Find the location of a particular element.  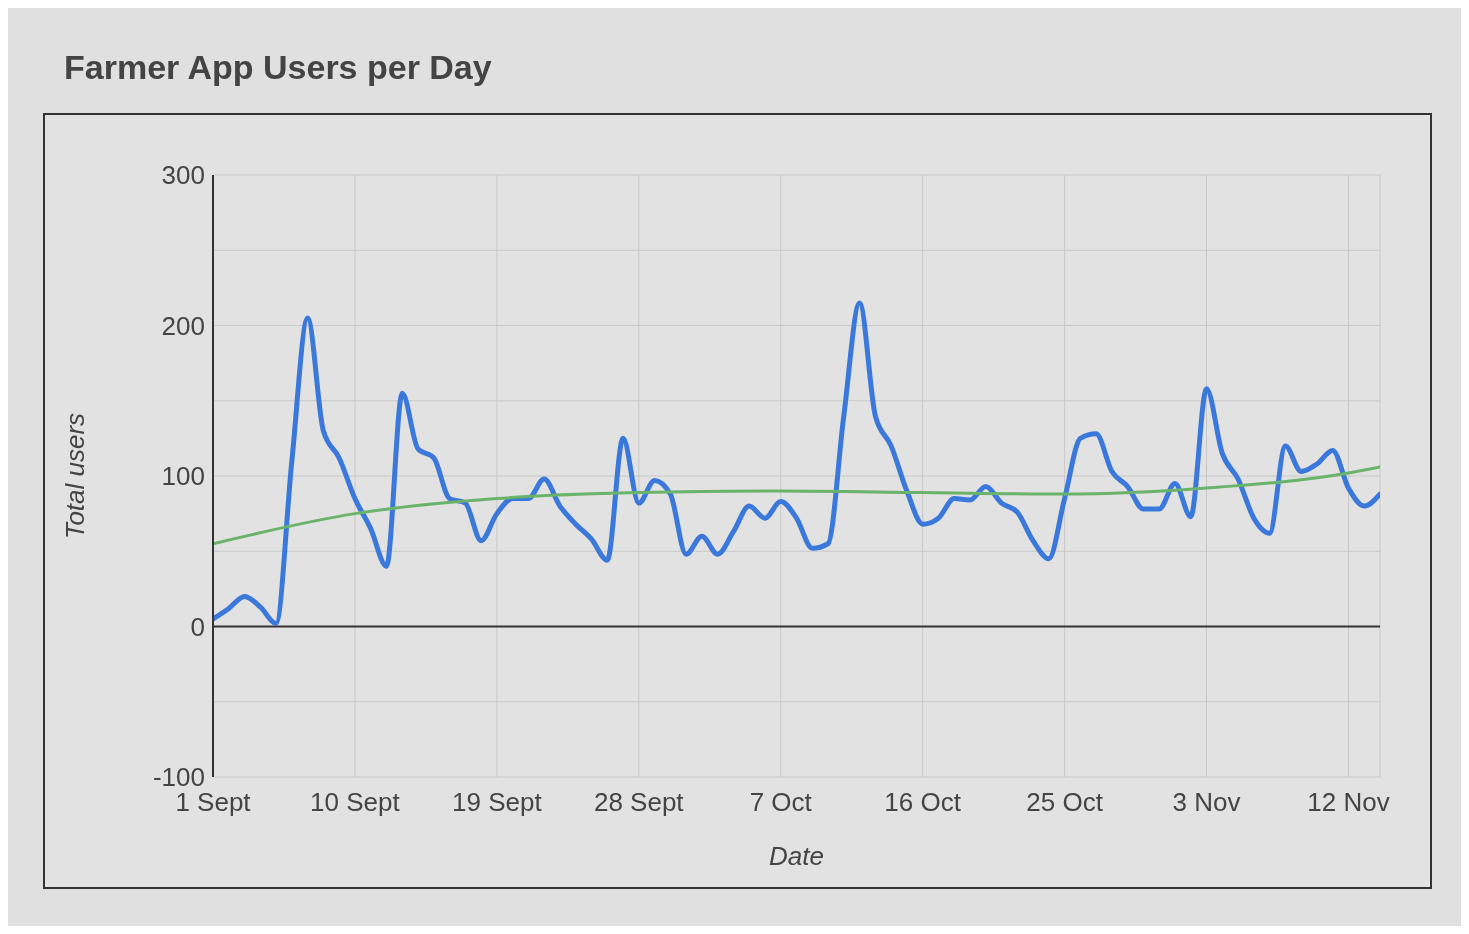

x-tick-label: 19 Sept is located at coordinates (497, 802).